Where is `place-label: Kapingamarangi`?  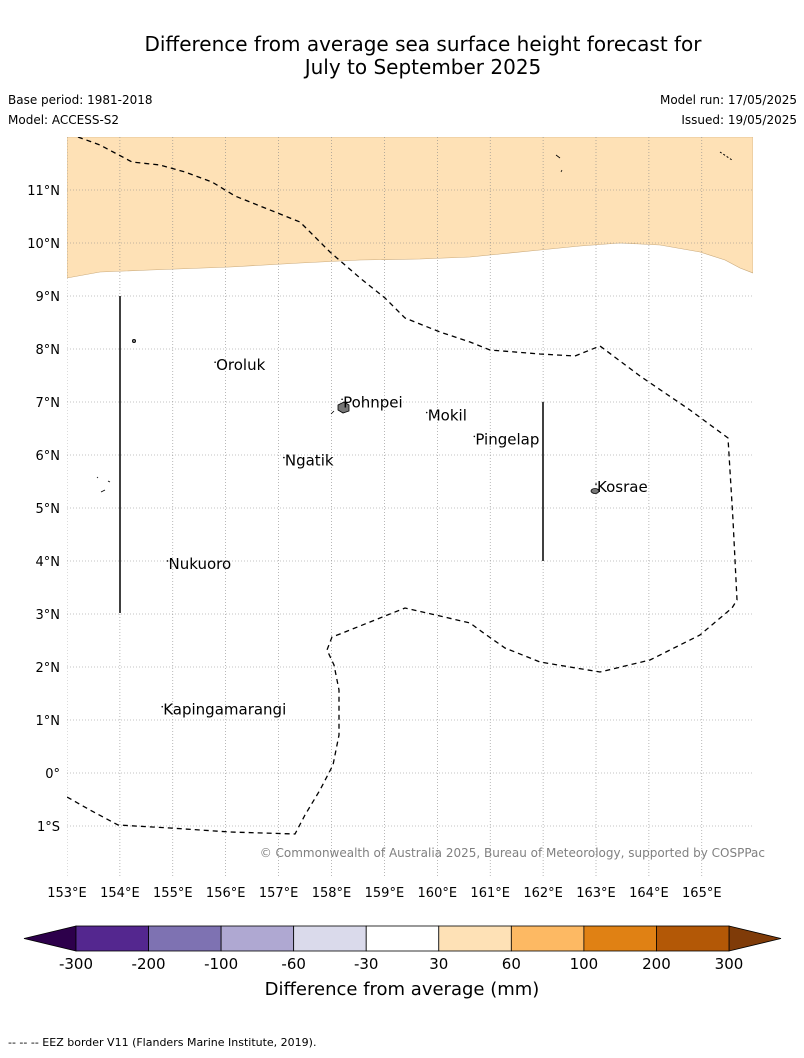
place-label: Kapingamarangi is located at coordinates (224, 710).